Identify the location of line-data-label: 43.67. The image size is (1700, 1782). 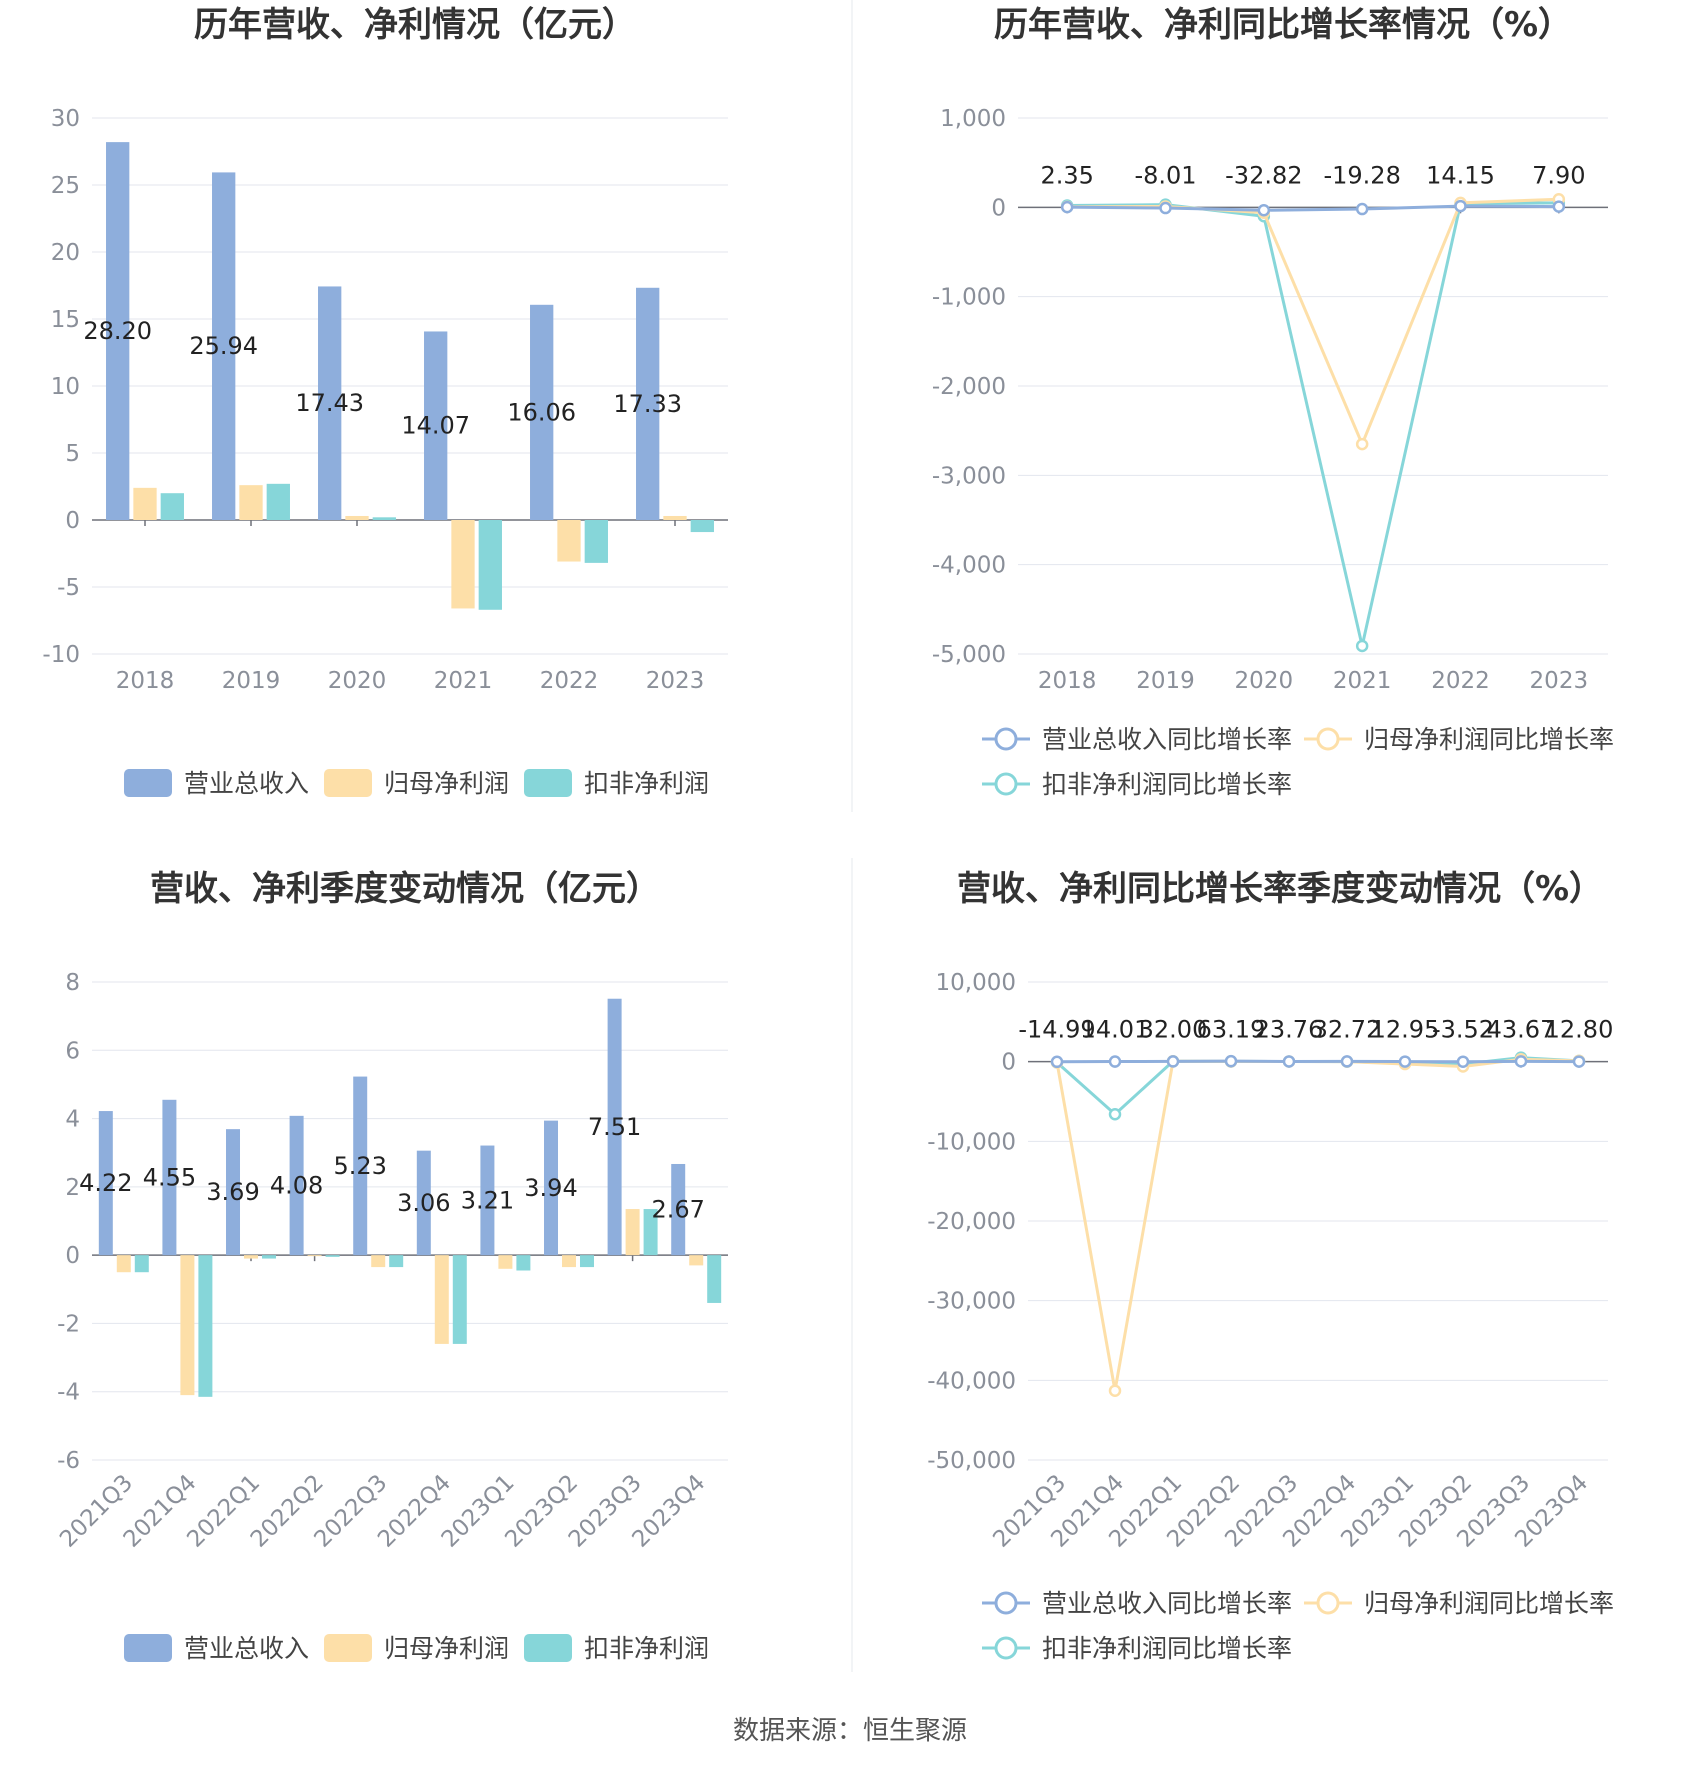
(1521, 1030).